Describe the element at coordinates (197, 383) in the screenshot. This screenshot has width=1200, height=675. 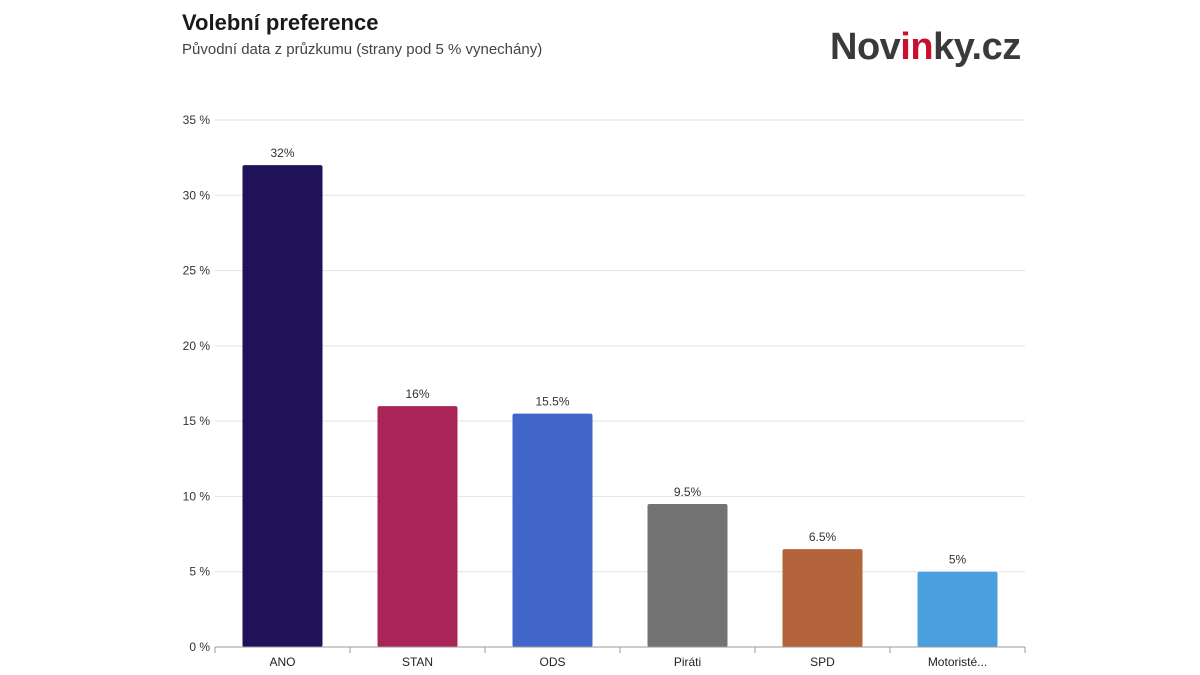
I see `y-axis: 0 % 5 % 10 % 15 % 20 % 25 % 30 % 35 %` at that location.